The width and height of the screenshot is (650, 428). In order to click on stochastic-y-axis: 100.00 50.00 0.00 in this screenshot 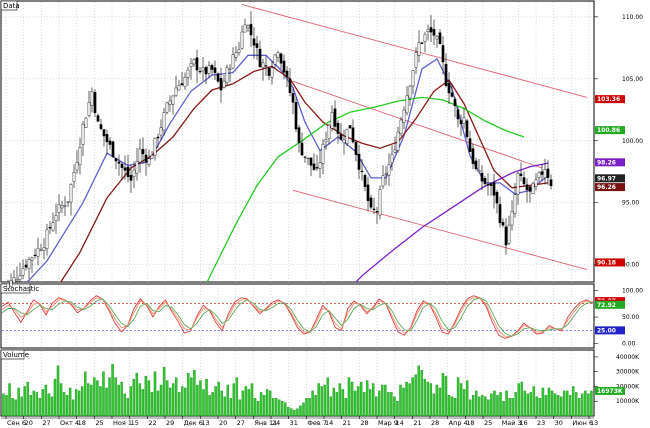, I will do `click(322, 317)`.